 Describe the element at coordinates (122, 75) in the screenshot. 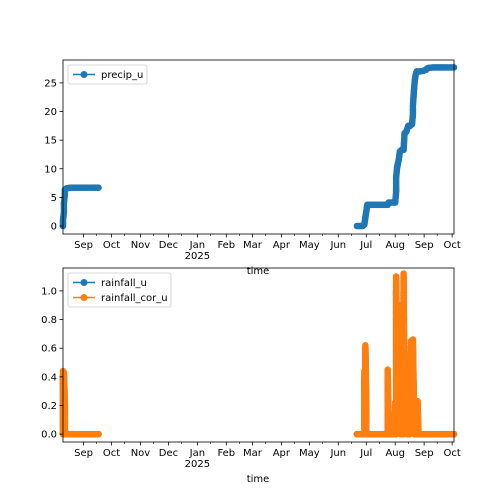

I see `legend-label-precip-u: precip_u` at that location.